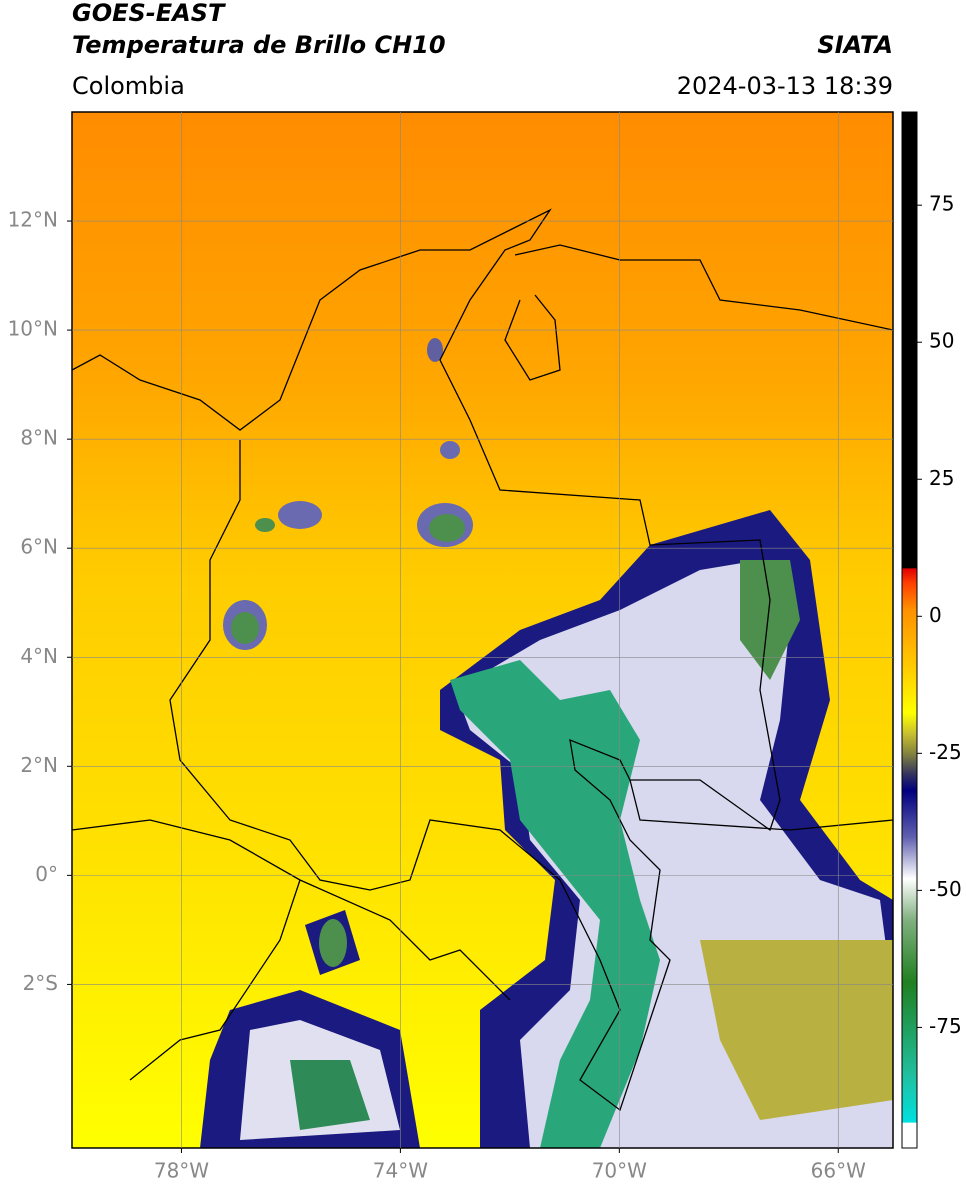 The image size is (966, 1194). I want to click on y-tick-label: 6°N, so click(39, 547).